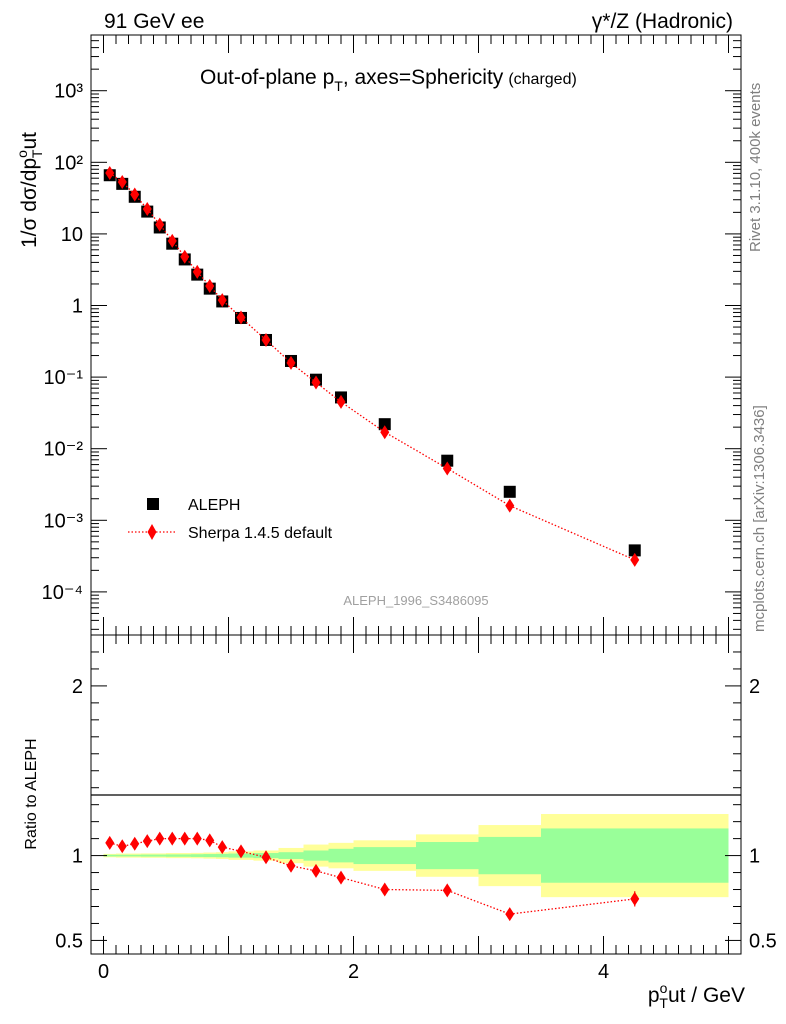  What do you see at coordinates (64, 521) in the screenshot?
I see `y-tick-label: 10⁻³` at bounding box center [64, 521].